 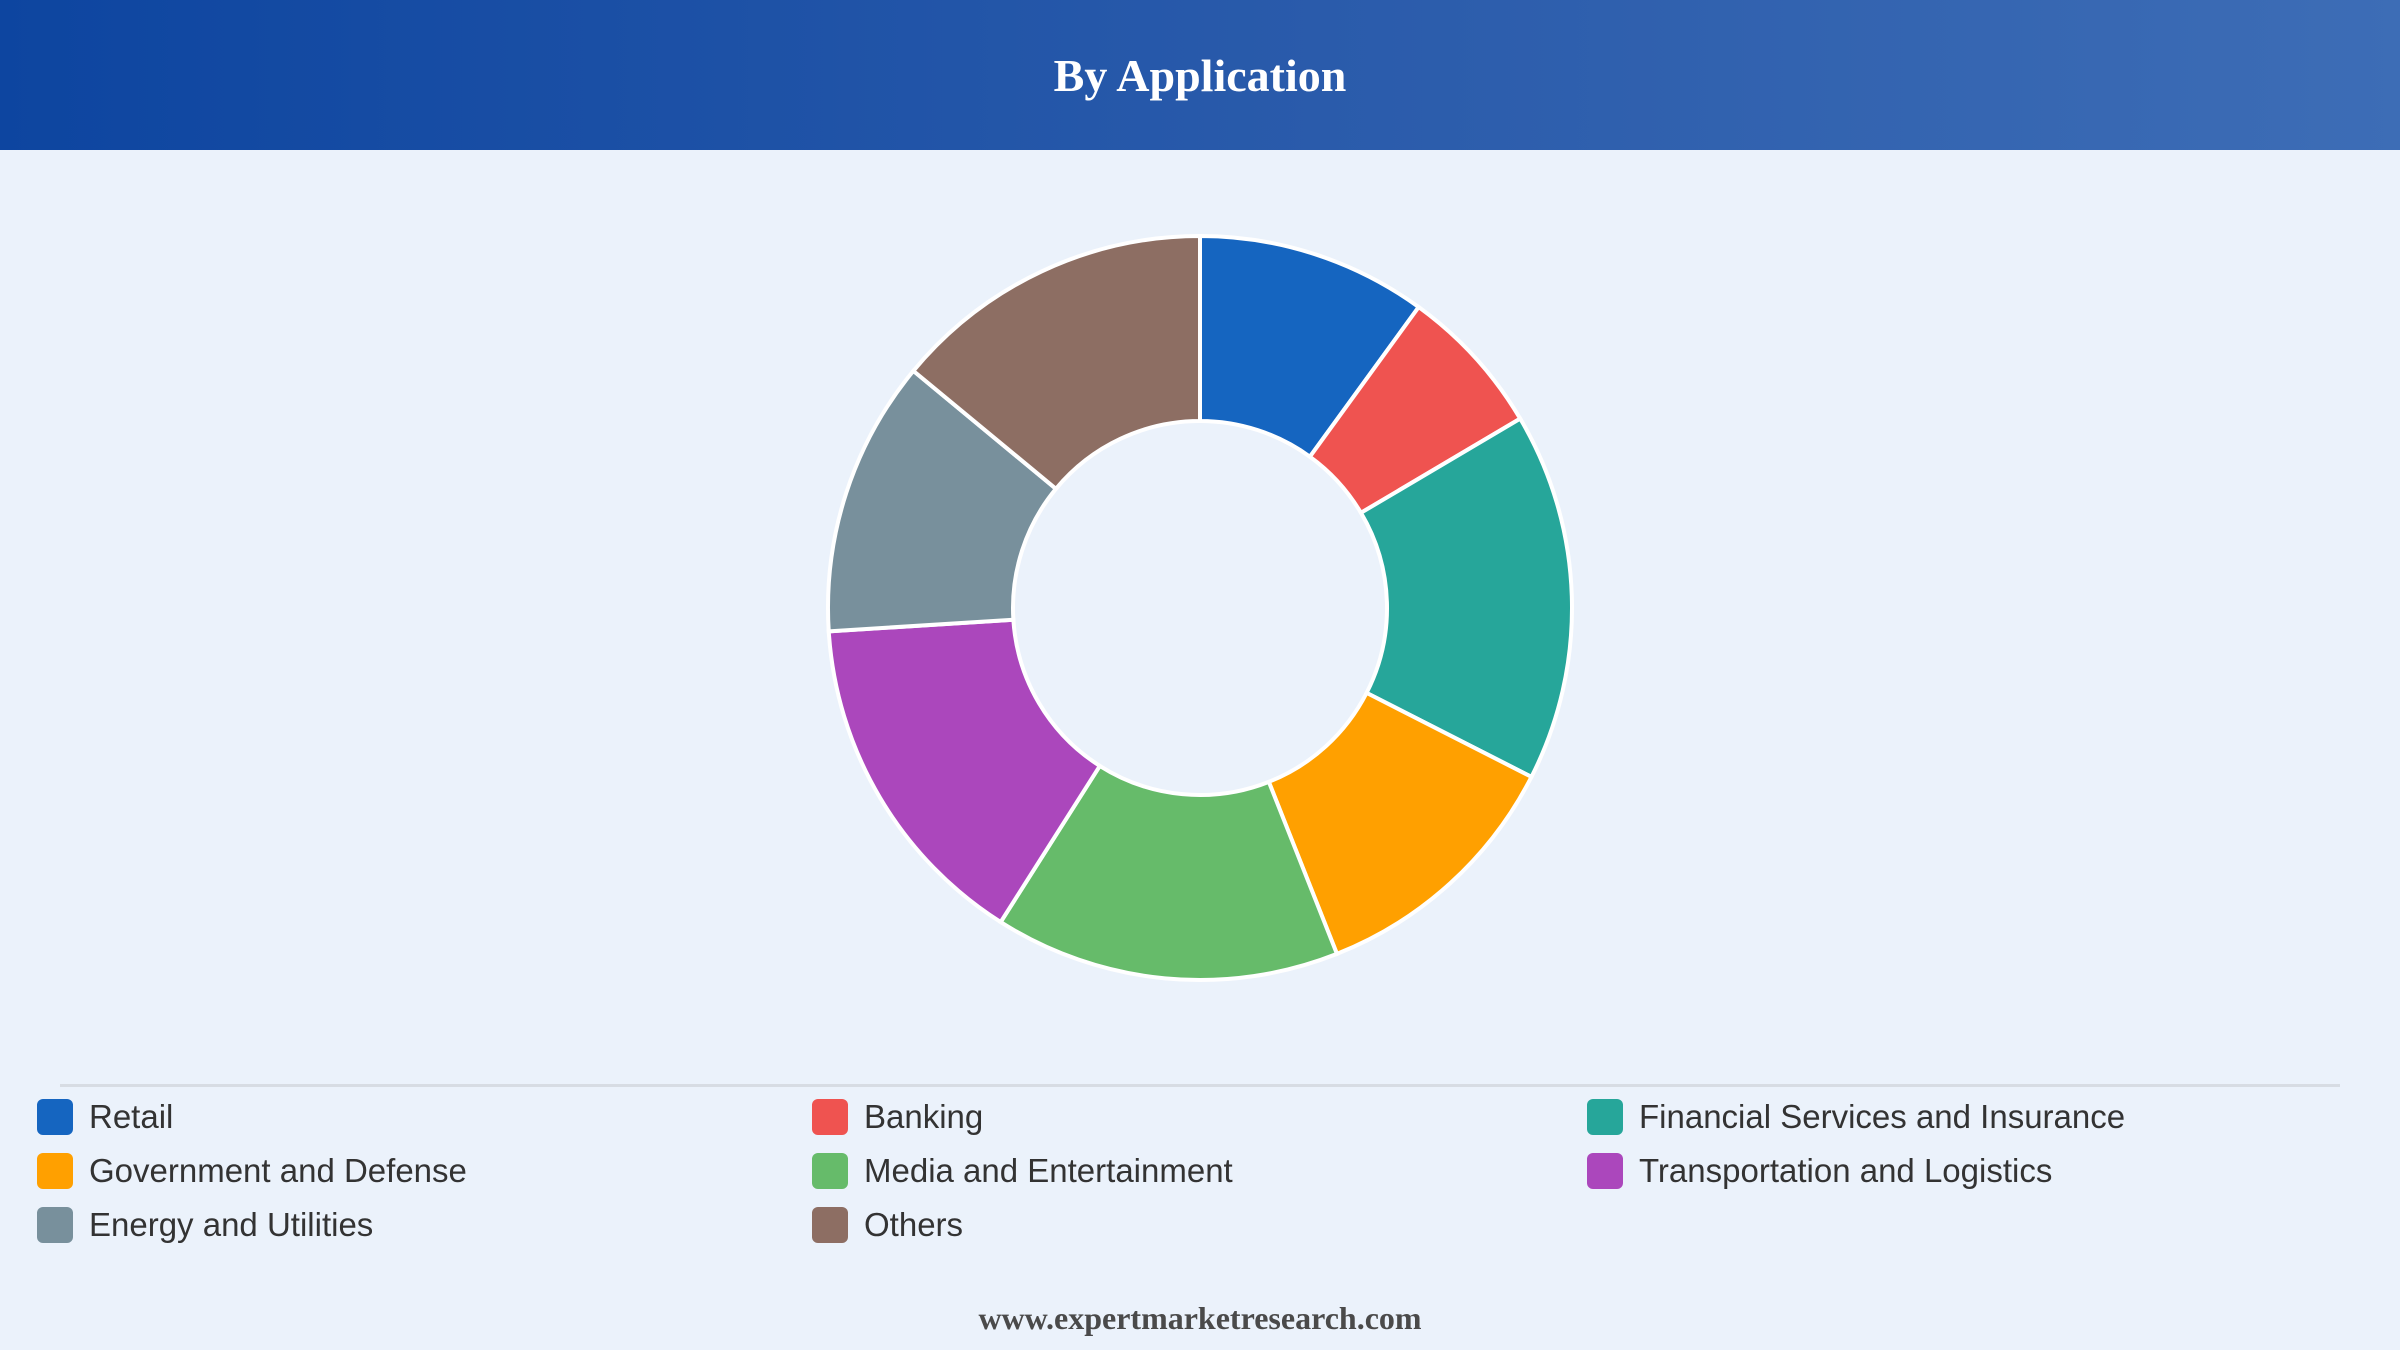 I want to click on legend-label: Financial Services and Insurance, so click(x=1882, y=1116).